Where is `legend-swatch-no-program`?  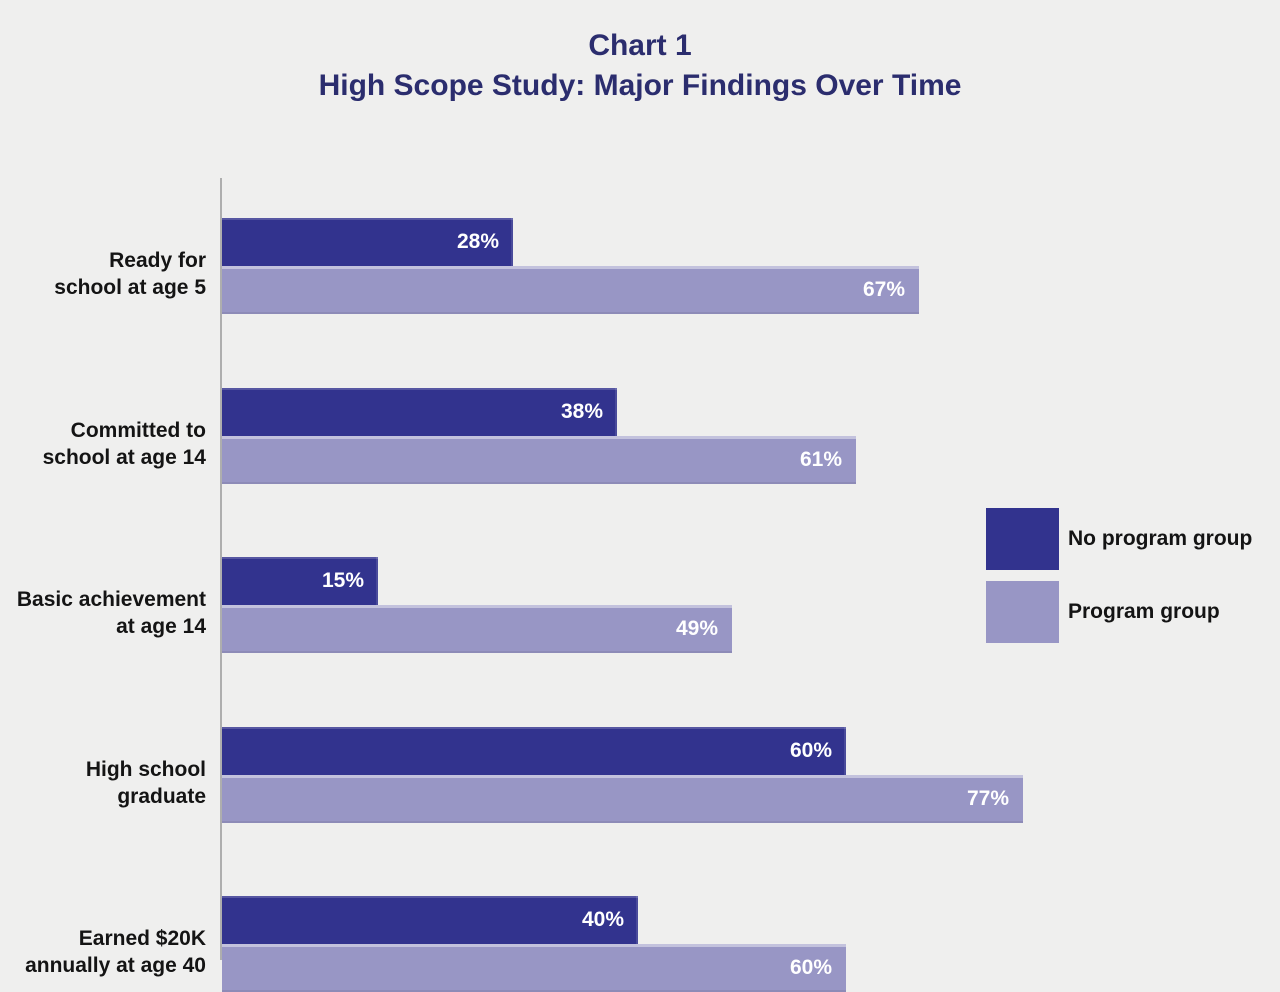
legend-swatch-no-program is located at coordinates (1022, 539).